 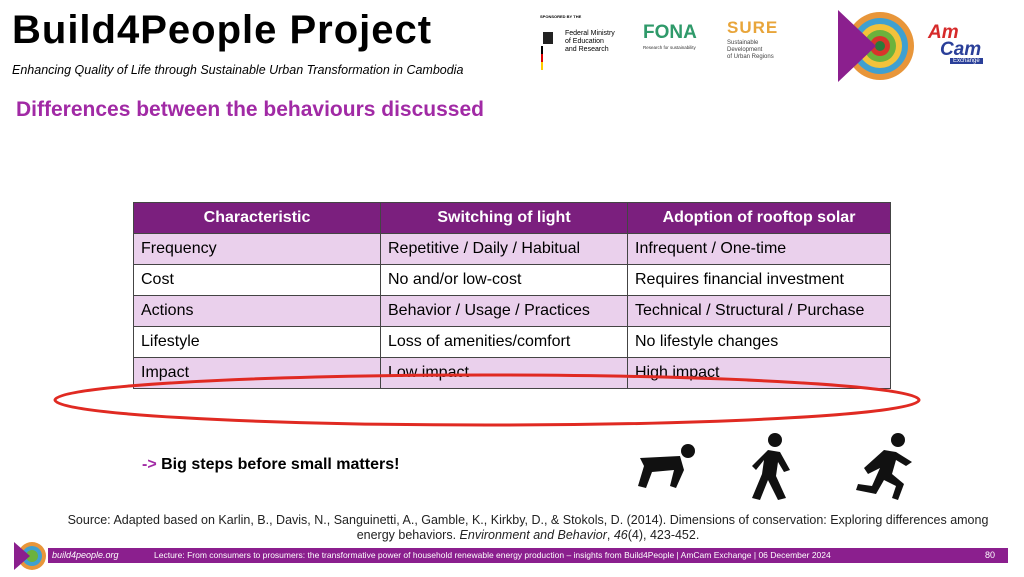 I want to click on amcam: Am Cam, so click(x=955, y=41).